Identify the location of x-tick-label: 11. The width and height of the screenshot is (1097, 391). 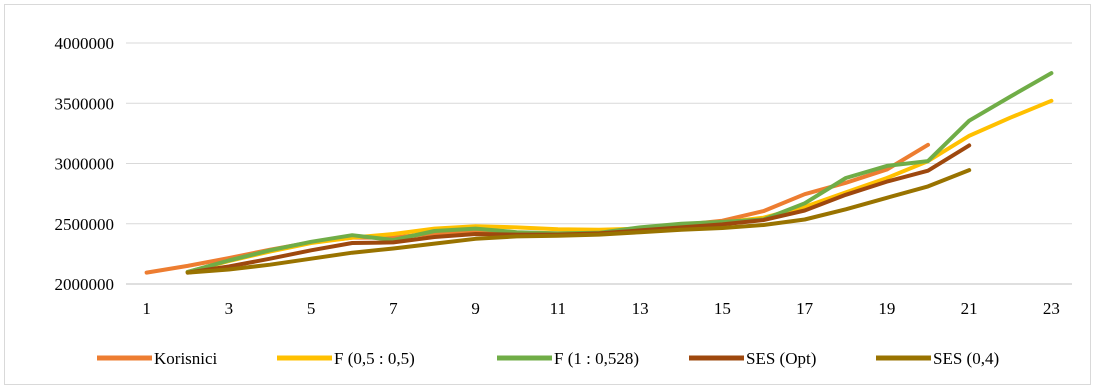
(558, 308).